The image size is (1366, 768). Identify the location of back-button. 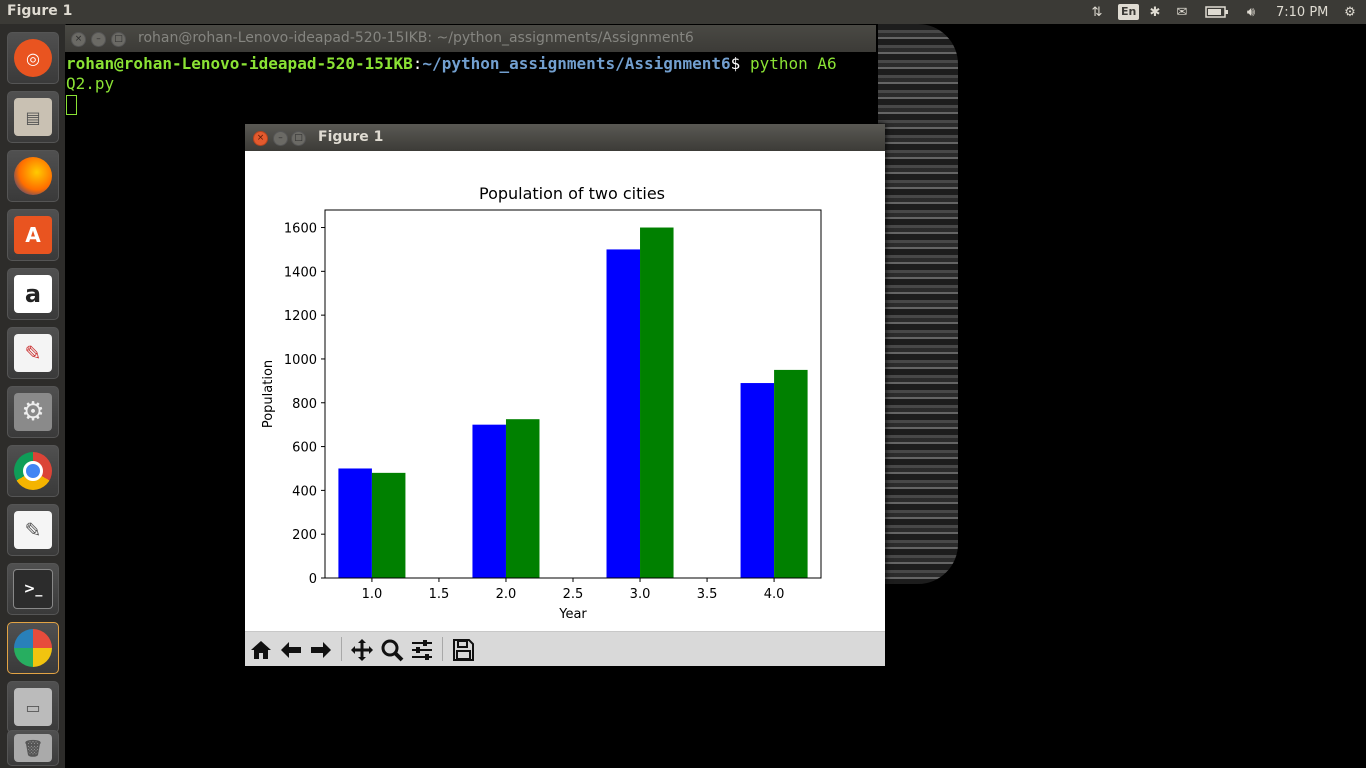
(291, 650).